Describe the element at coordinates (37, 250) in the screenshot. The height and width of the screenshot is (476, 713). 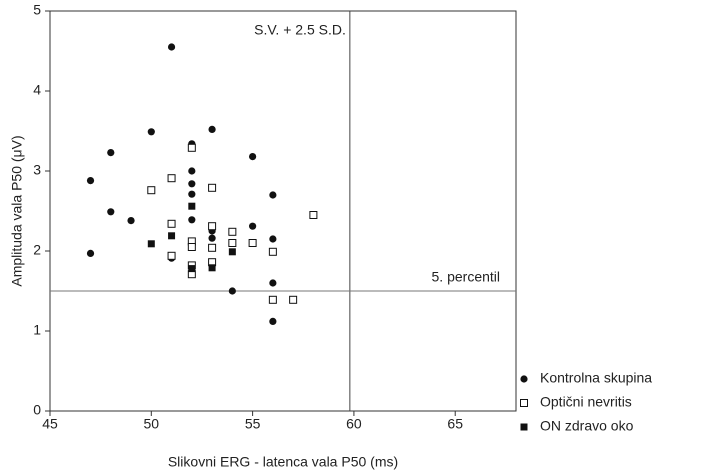
I see `y-tick-label: 2` at that location.